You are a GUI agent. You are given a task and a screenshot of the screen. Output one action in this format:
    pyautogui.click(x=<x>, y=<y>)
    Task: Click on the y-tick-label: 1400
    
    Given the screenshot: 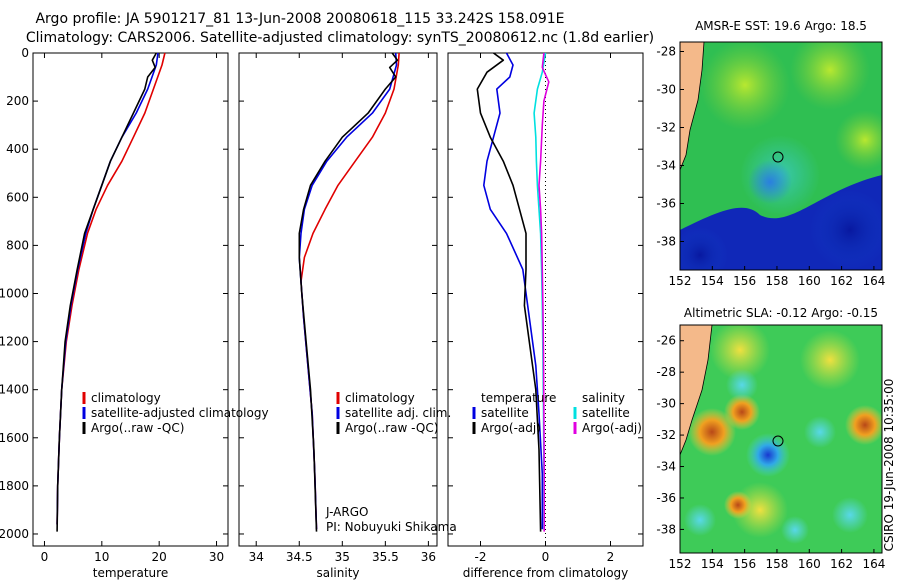 What is the action you would take?
    pyautogui.click(x=14, y=390)
    